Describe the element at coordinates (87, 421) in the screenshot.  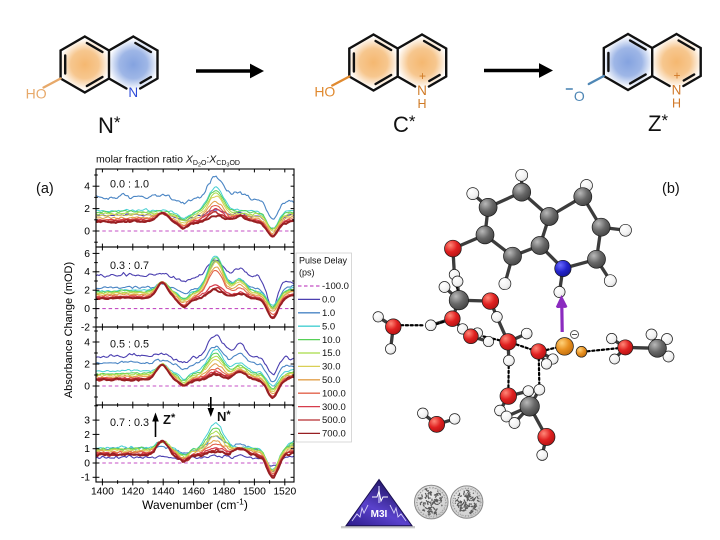
I see `svg-text: 3` at that location.